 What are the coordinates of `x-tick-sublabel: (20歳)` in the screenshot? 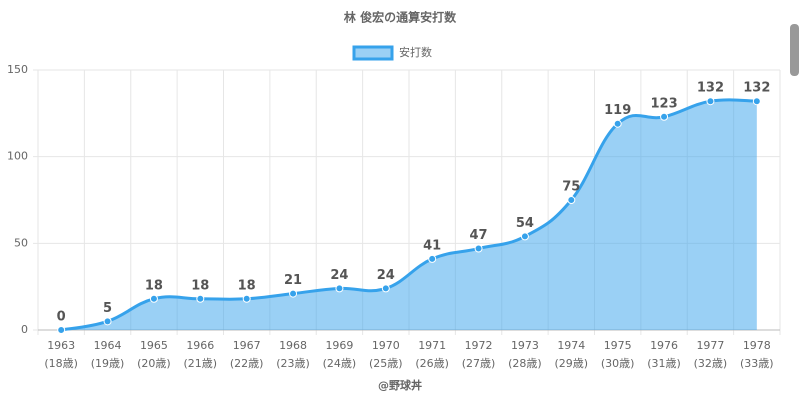 It's located at (154, 363).